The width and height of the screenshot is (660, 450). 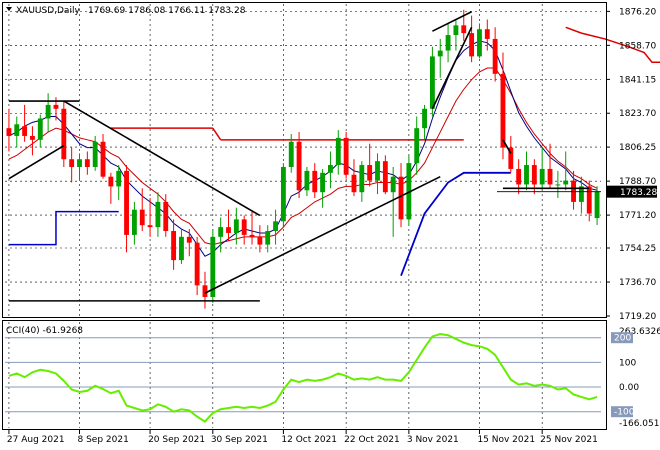 I want to click on price-tick-label: 1754.25, so click(x=637, y=249).